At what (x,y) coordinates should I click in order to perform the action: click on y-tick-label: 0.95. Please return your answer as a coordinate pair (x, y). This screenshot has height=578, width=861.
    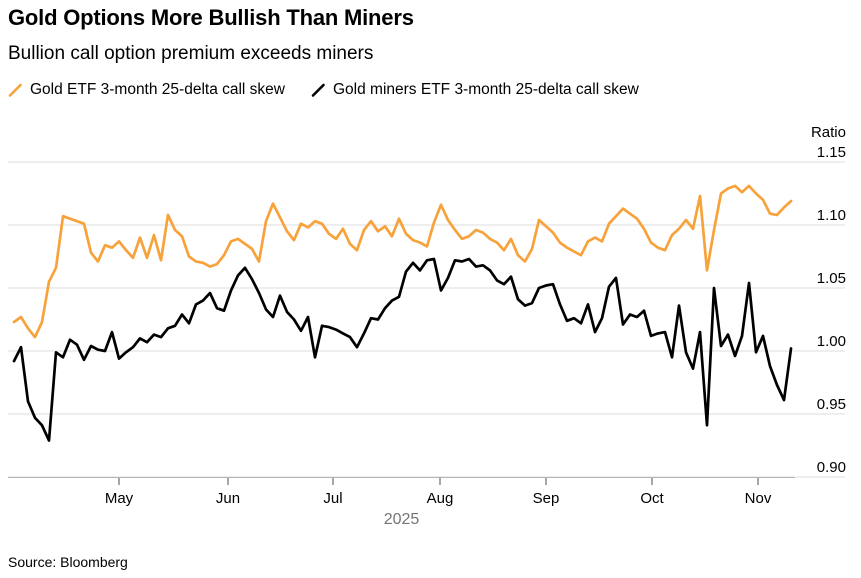
    Looking at the image, I should click on (831, 404).